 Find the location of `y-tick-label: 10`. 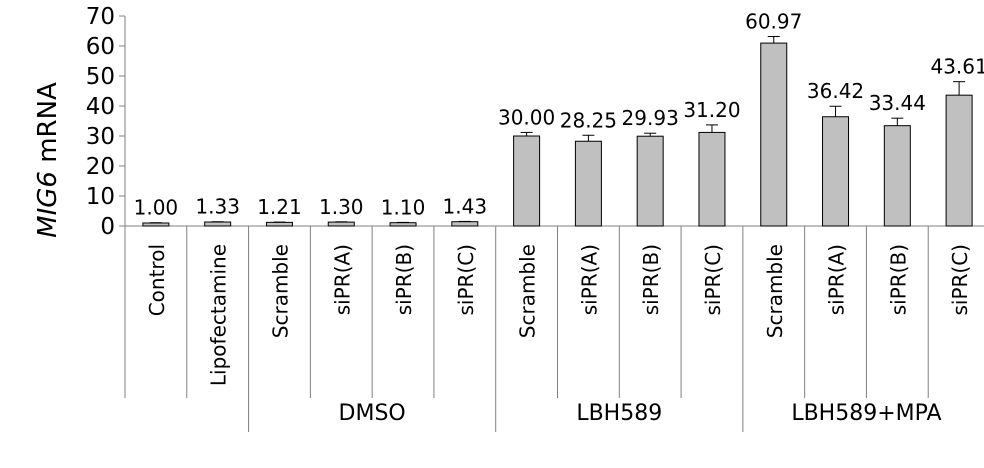

y-tick-label: 10 is located at coordinates (100, 197).